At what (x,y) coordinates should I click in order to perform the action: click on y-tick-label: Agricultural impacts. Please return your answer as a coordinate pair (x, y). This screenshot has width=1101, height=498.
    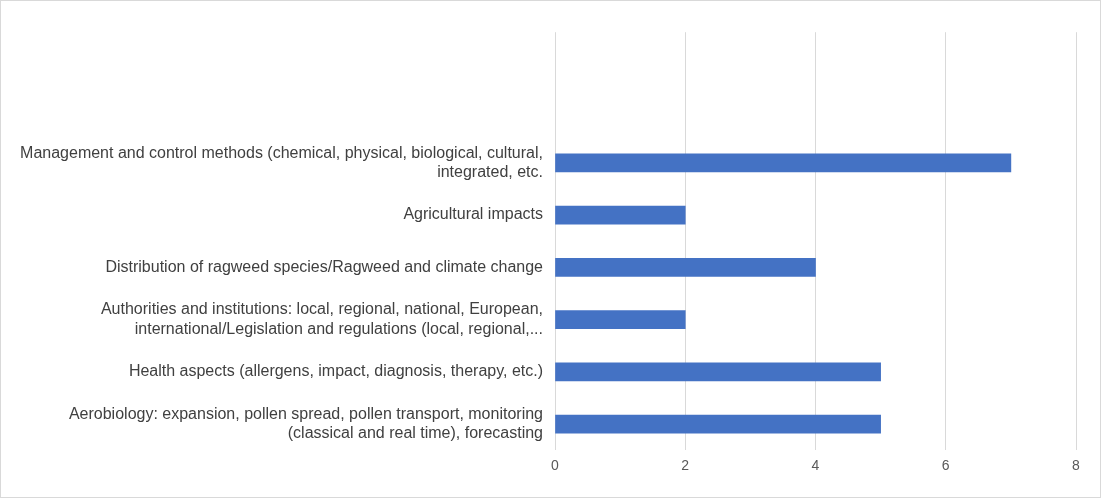
    Looking at the image, I should click on (473, 214).